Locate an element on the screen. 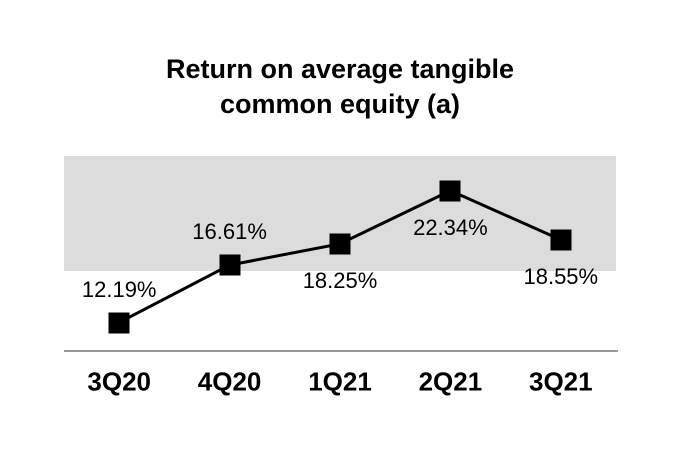  data-point-label: 22.34% is located at coordinates (450, 227).